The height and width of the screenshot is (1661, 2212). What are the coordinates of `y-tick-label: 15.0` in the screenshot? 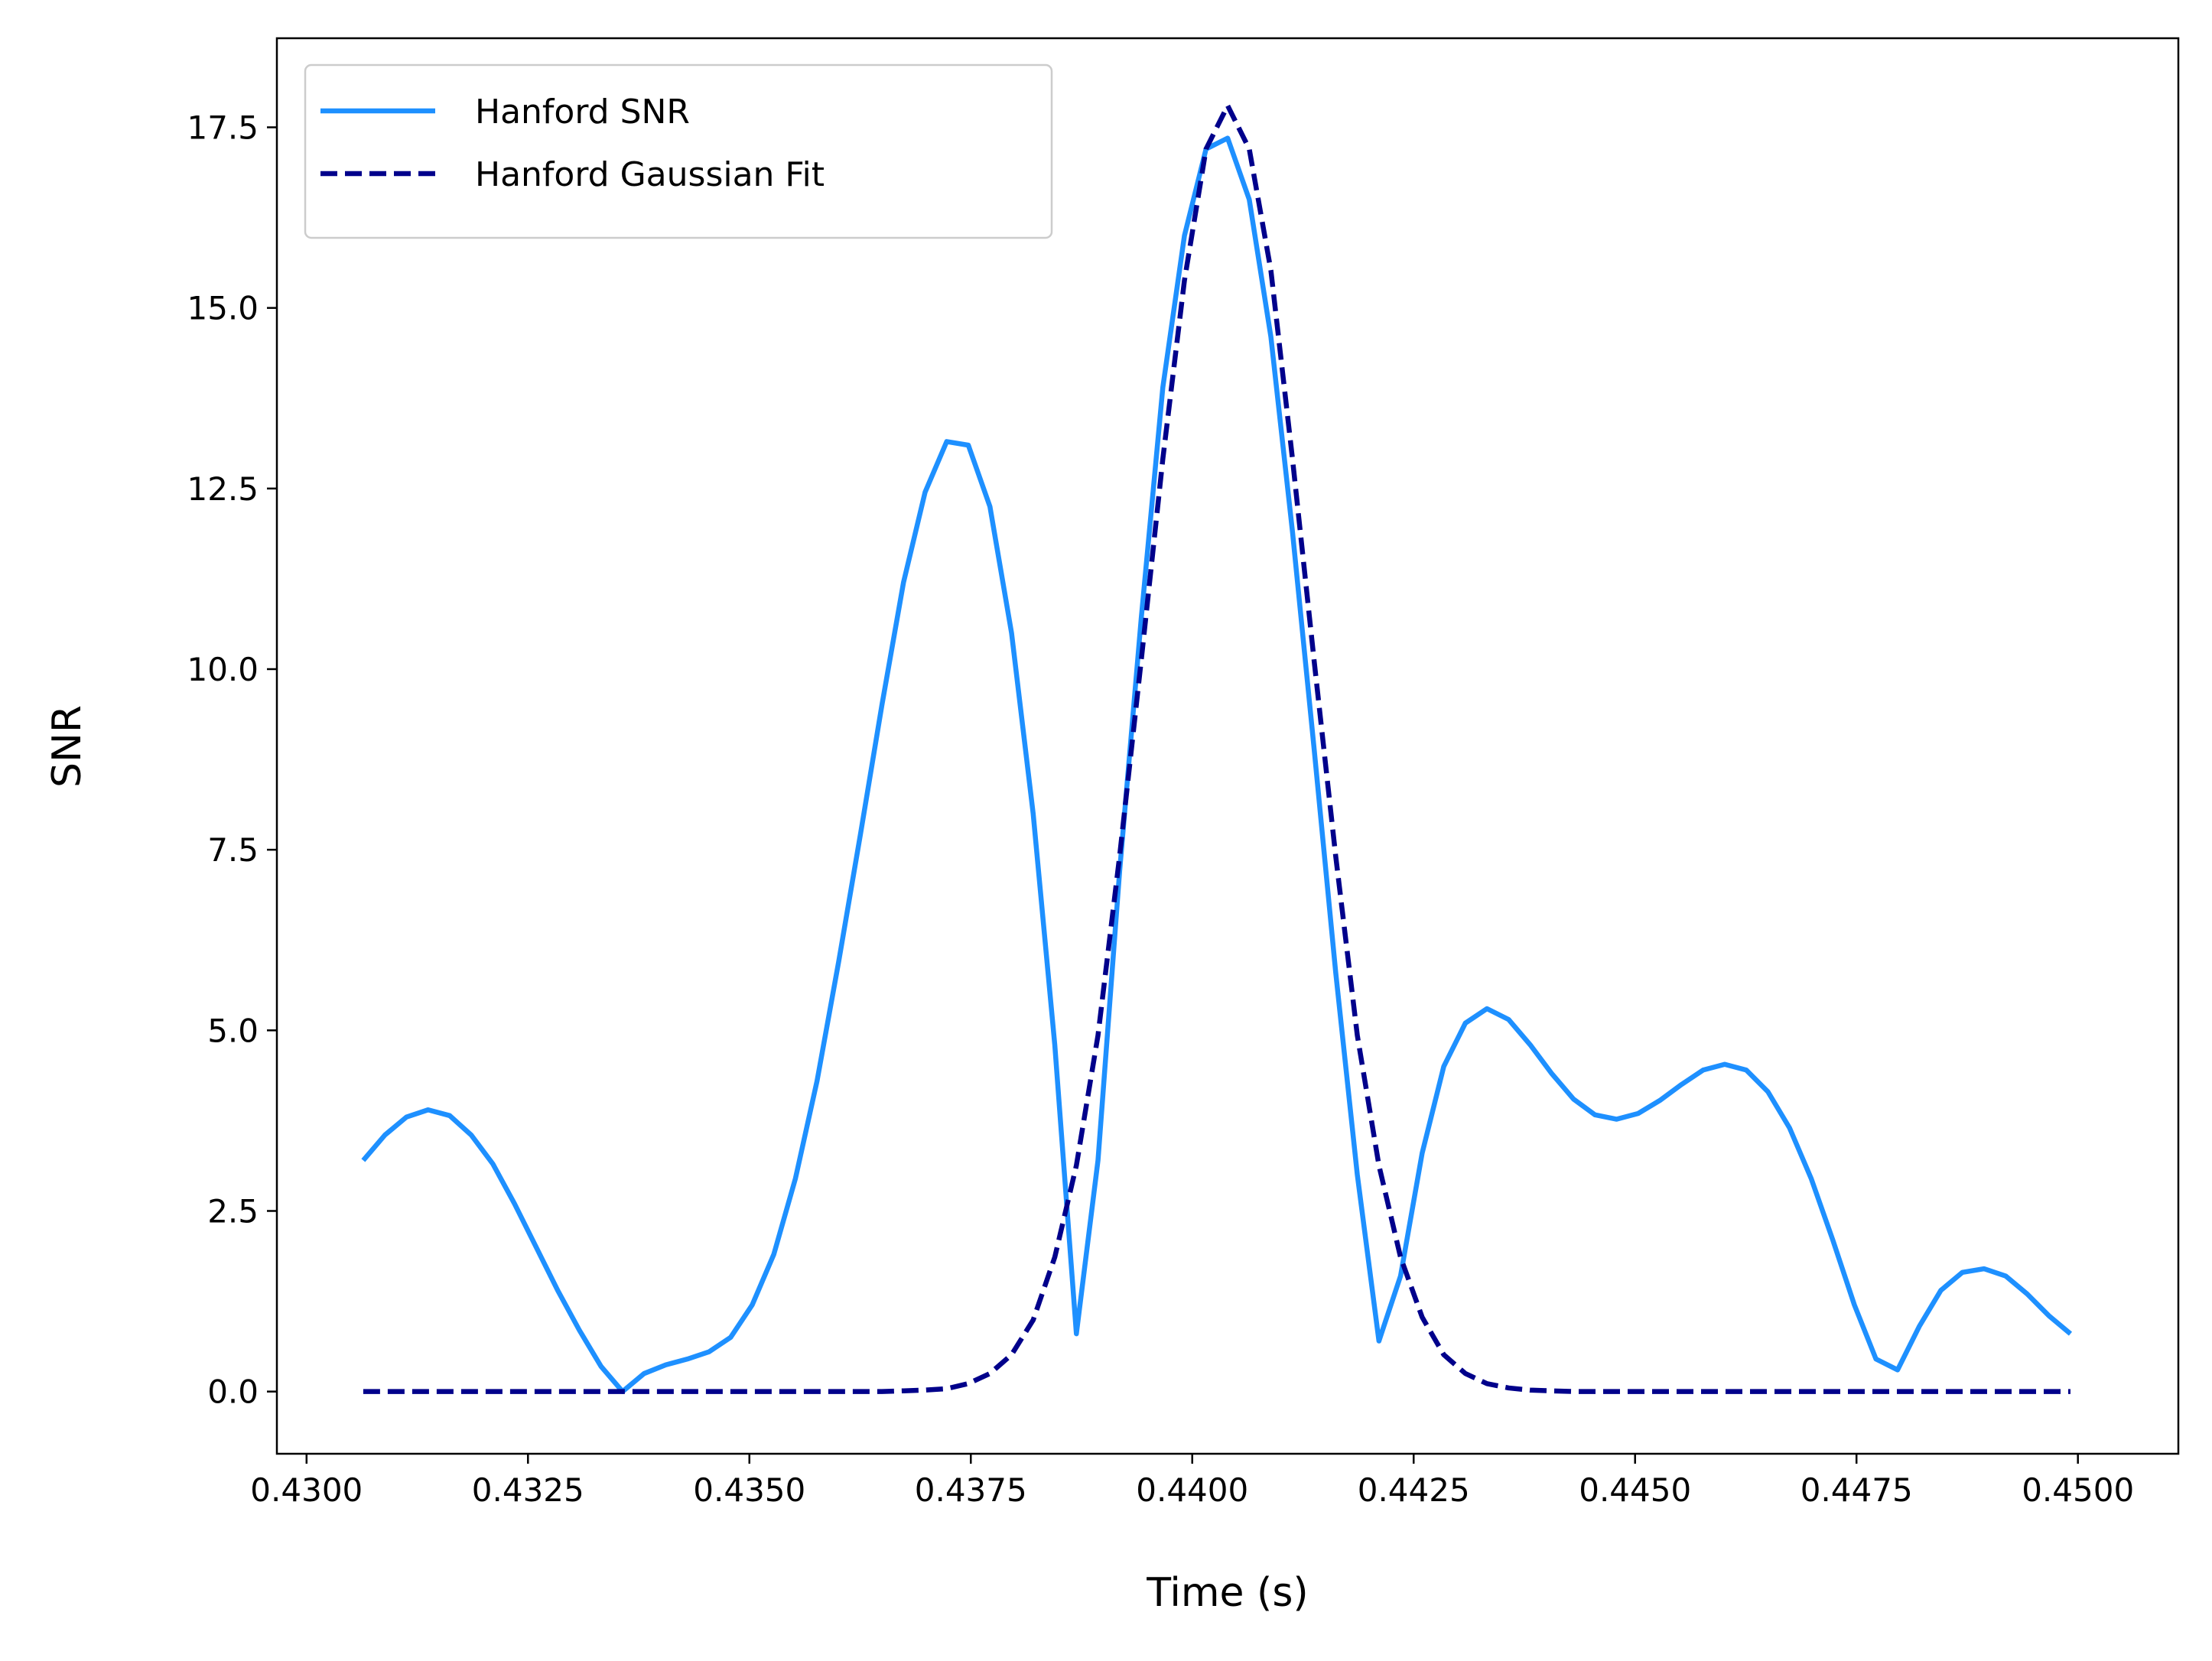 It's located at (223, 308).